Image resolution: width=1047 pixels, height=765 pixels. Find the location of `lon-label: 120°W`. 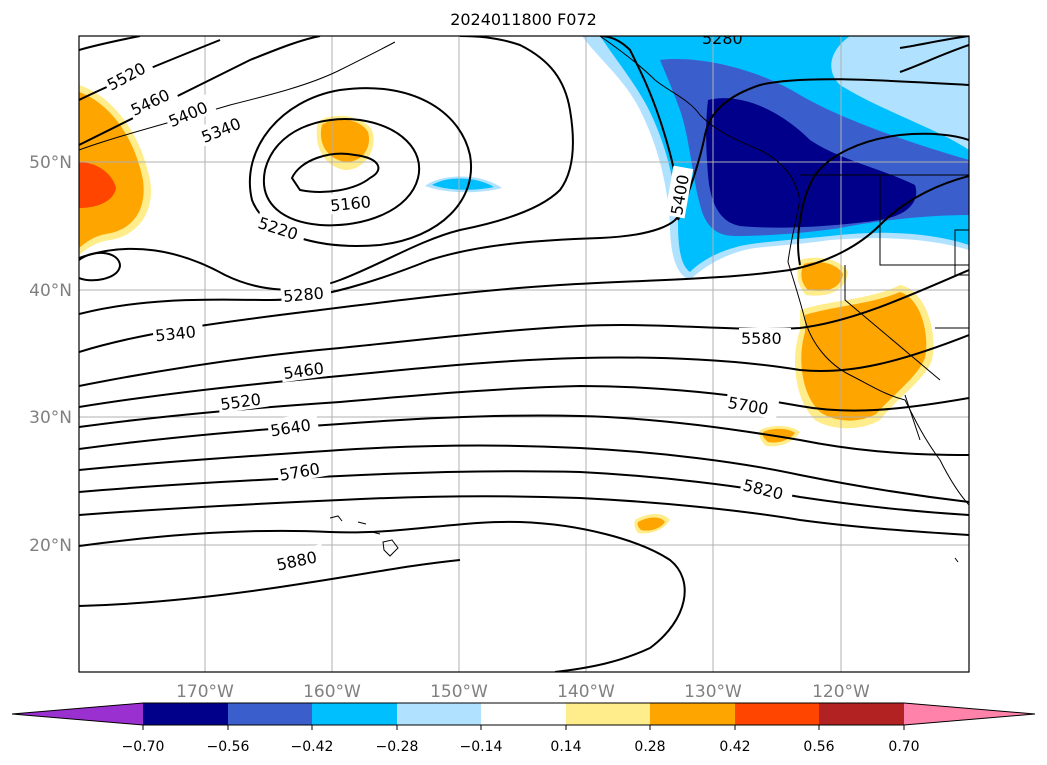

lon-label: 120°W is located at coordinates (841, 692).